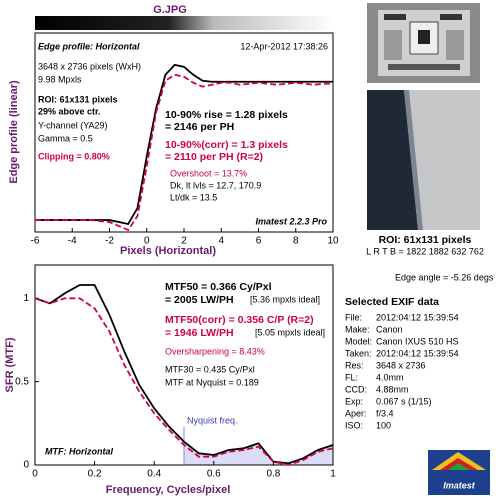 Image resolution: width=500 pixels, height=500 pixels. I want to click on edge-strip, so click(184, 23).